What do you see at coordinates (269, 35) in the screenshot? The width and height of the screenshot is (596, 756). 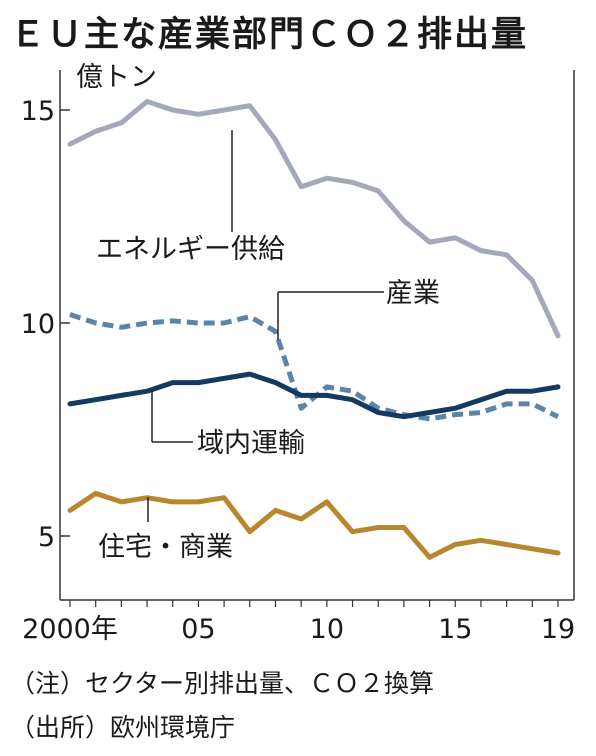 I see `chart-title: ＥＵ主な産業部門ＣＯ２排出量` at bounding box center [269, 35].